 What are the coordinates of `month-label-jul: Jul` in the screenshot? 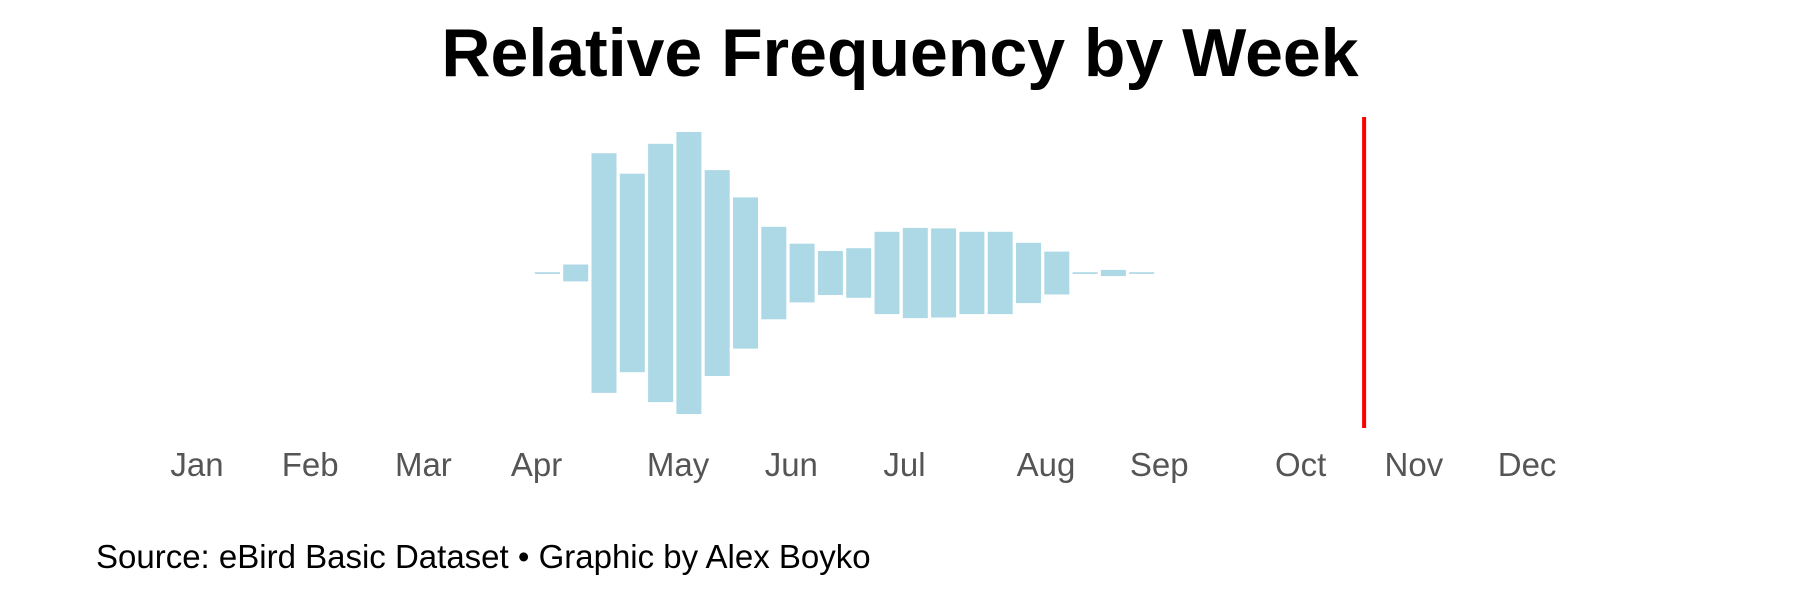 It's located at (904, 464).